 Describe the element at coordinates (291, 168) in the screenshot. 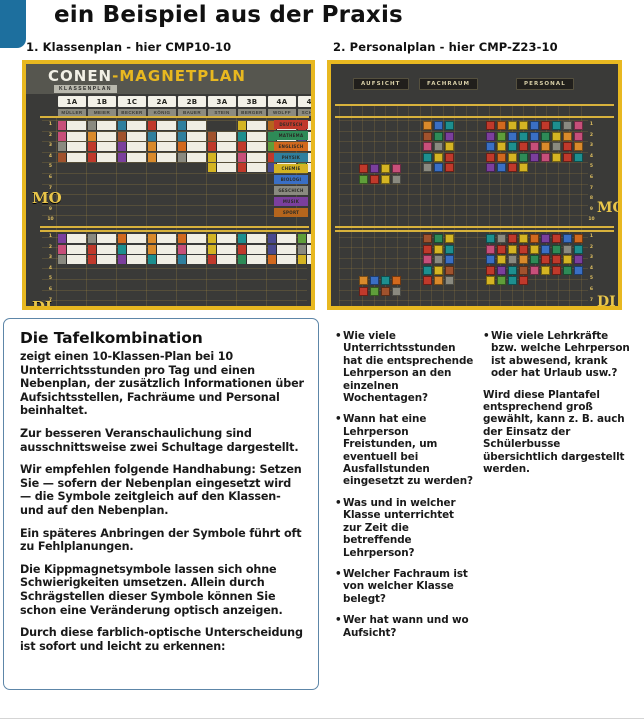

I see `legend-item: CHEMIE` at that location.